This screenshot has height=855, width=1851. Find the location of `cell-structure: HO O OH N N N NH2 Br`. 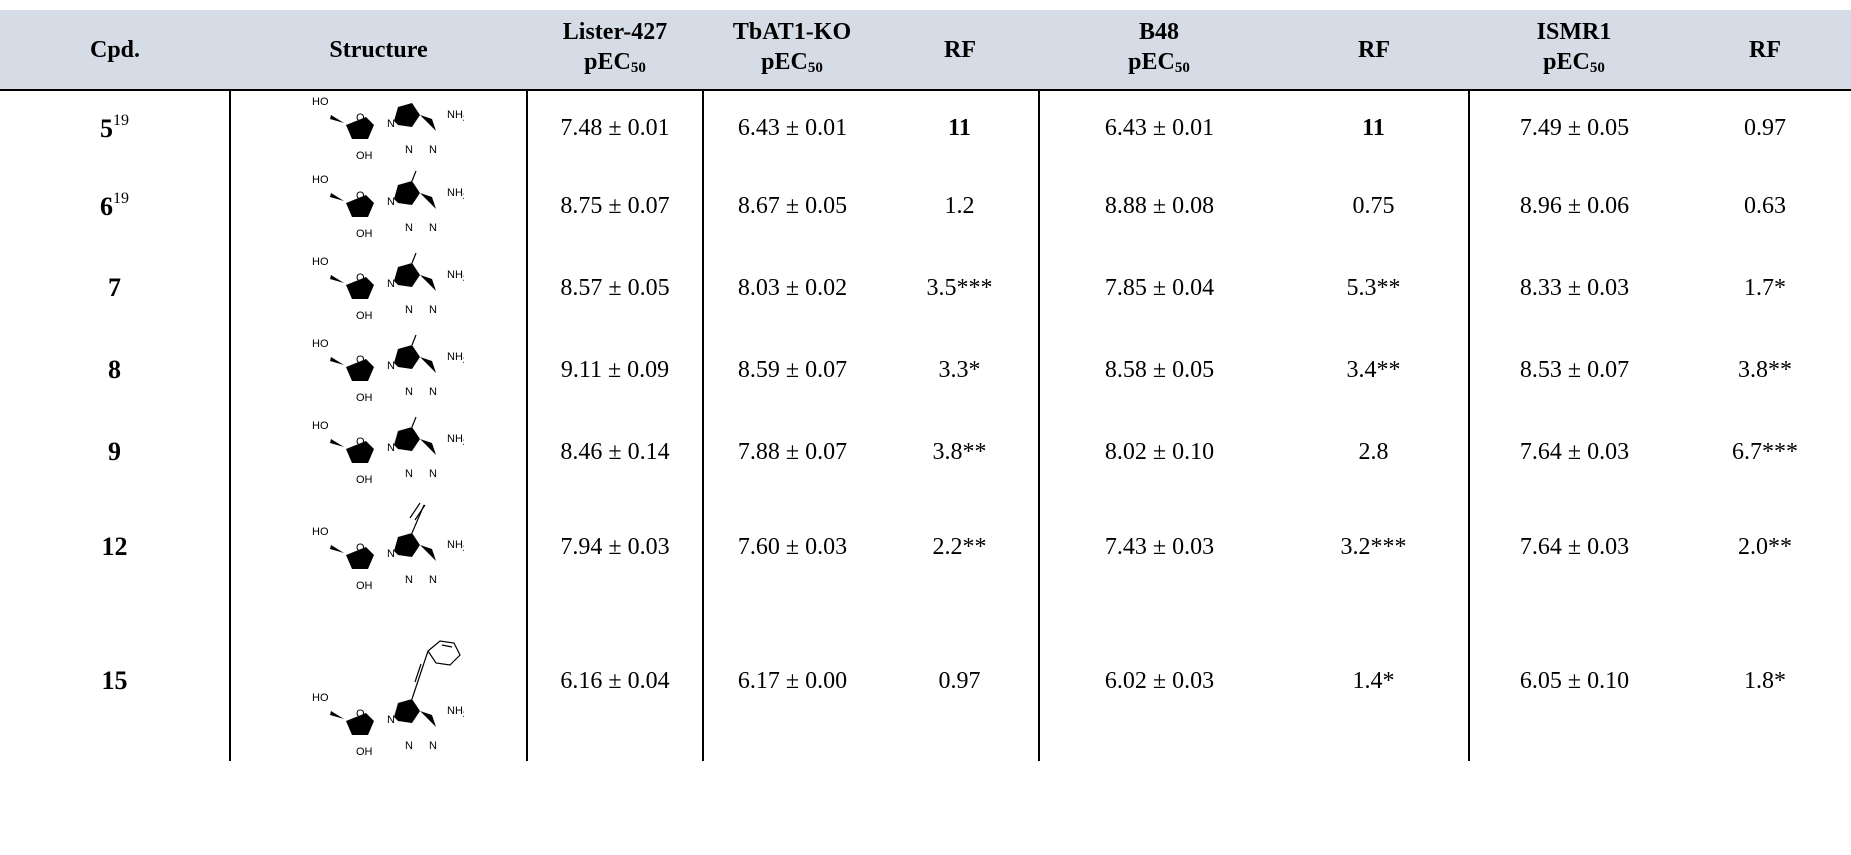

cell-structure: HO O OH N N N NH2 Br is located at coordinates (378, 206).